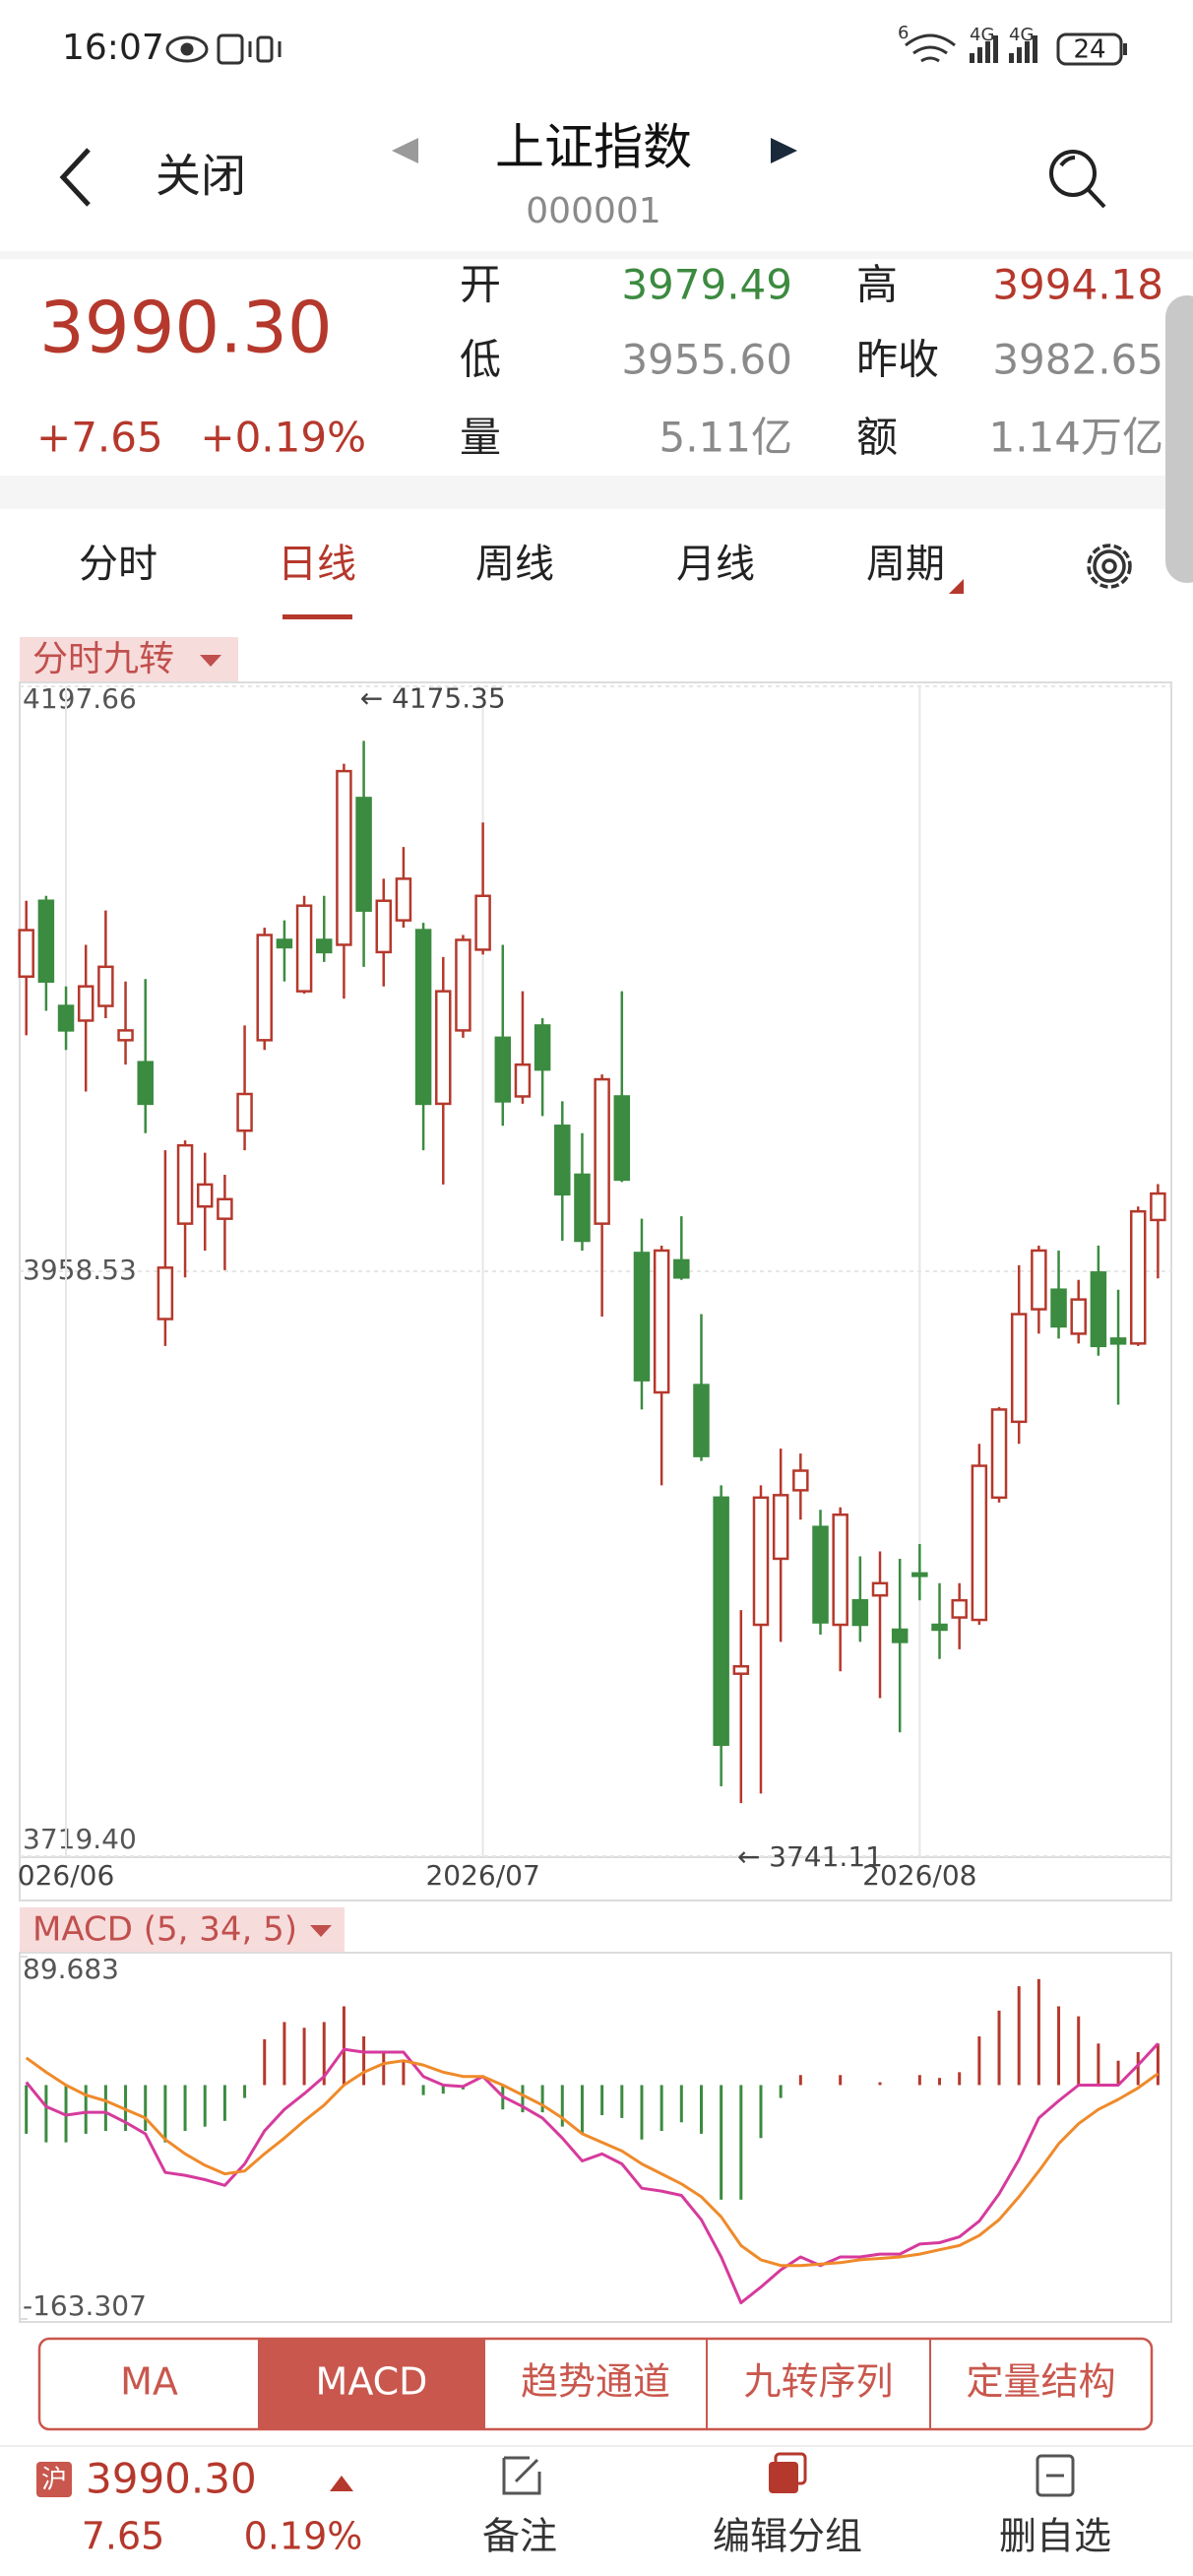 The width and height of the screenshot is (1193, 2576). I want to click on prev-arrow, so click(405, 150).